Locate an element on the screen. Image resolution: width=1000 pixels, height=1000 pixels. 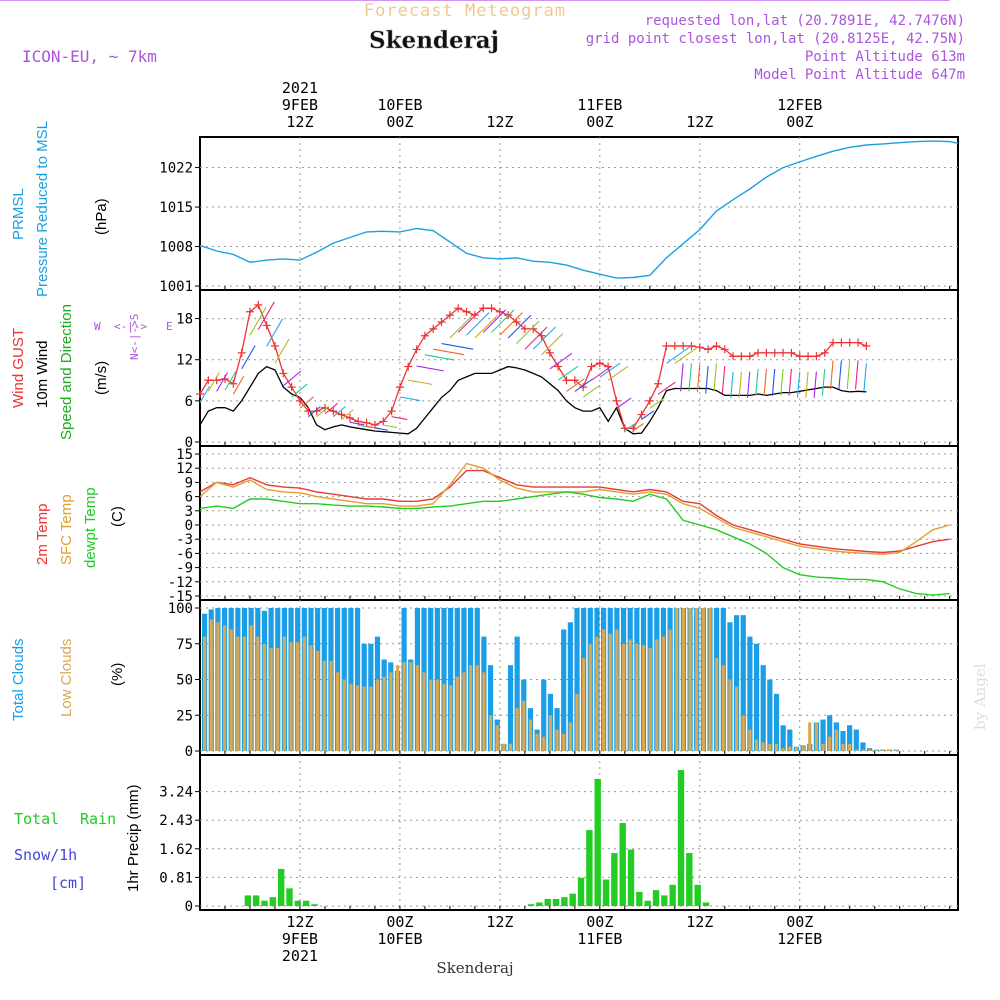
bottom-time-label: 9FEB is located at coordinates (300, 939).